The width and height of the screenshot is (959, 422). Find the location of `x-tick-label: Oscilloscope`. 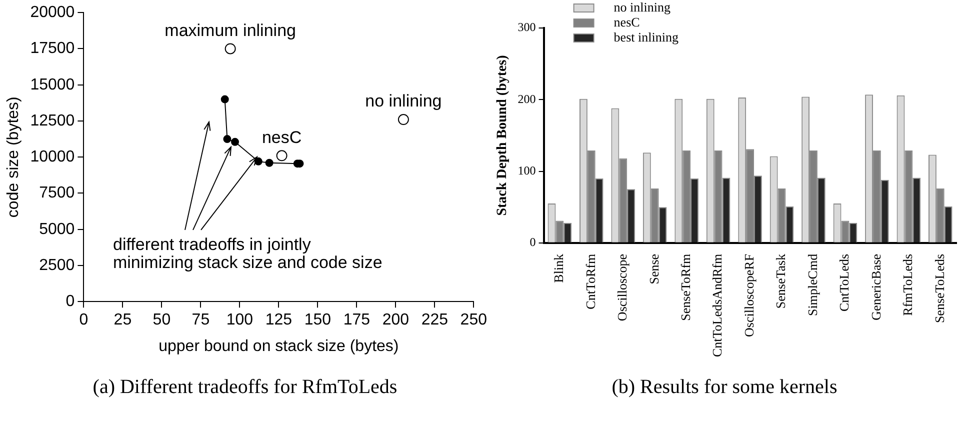

x-tick-label: Oscilloscope is located at coordinates (622, 288).